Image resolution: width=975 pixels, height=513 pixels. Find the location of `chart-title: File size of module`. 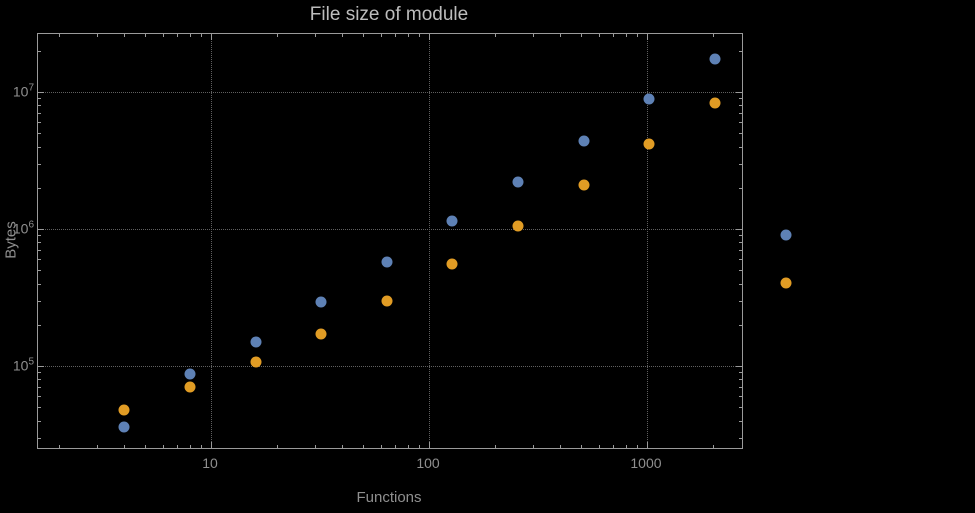

chart-title: File size of module is located at coordinates (389, 14).